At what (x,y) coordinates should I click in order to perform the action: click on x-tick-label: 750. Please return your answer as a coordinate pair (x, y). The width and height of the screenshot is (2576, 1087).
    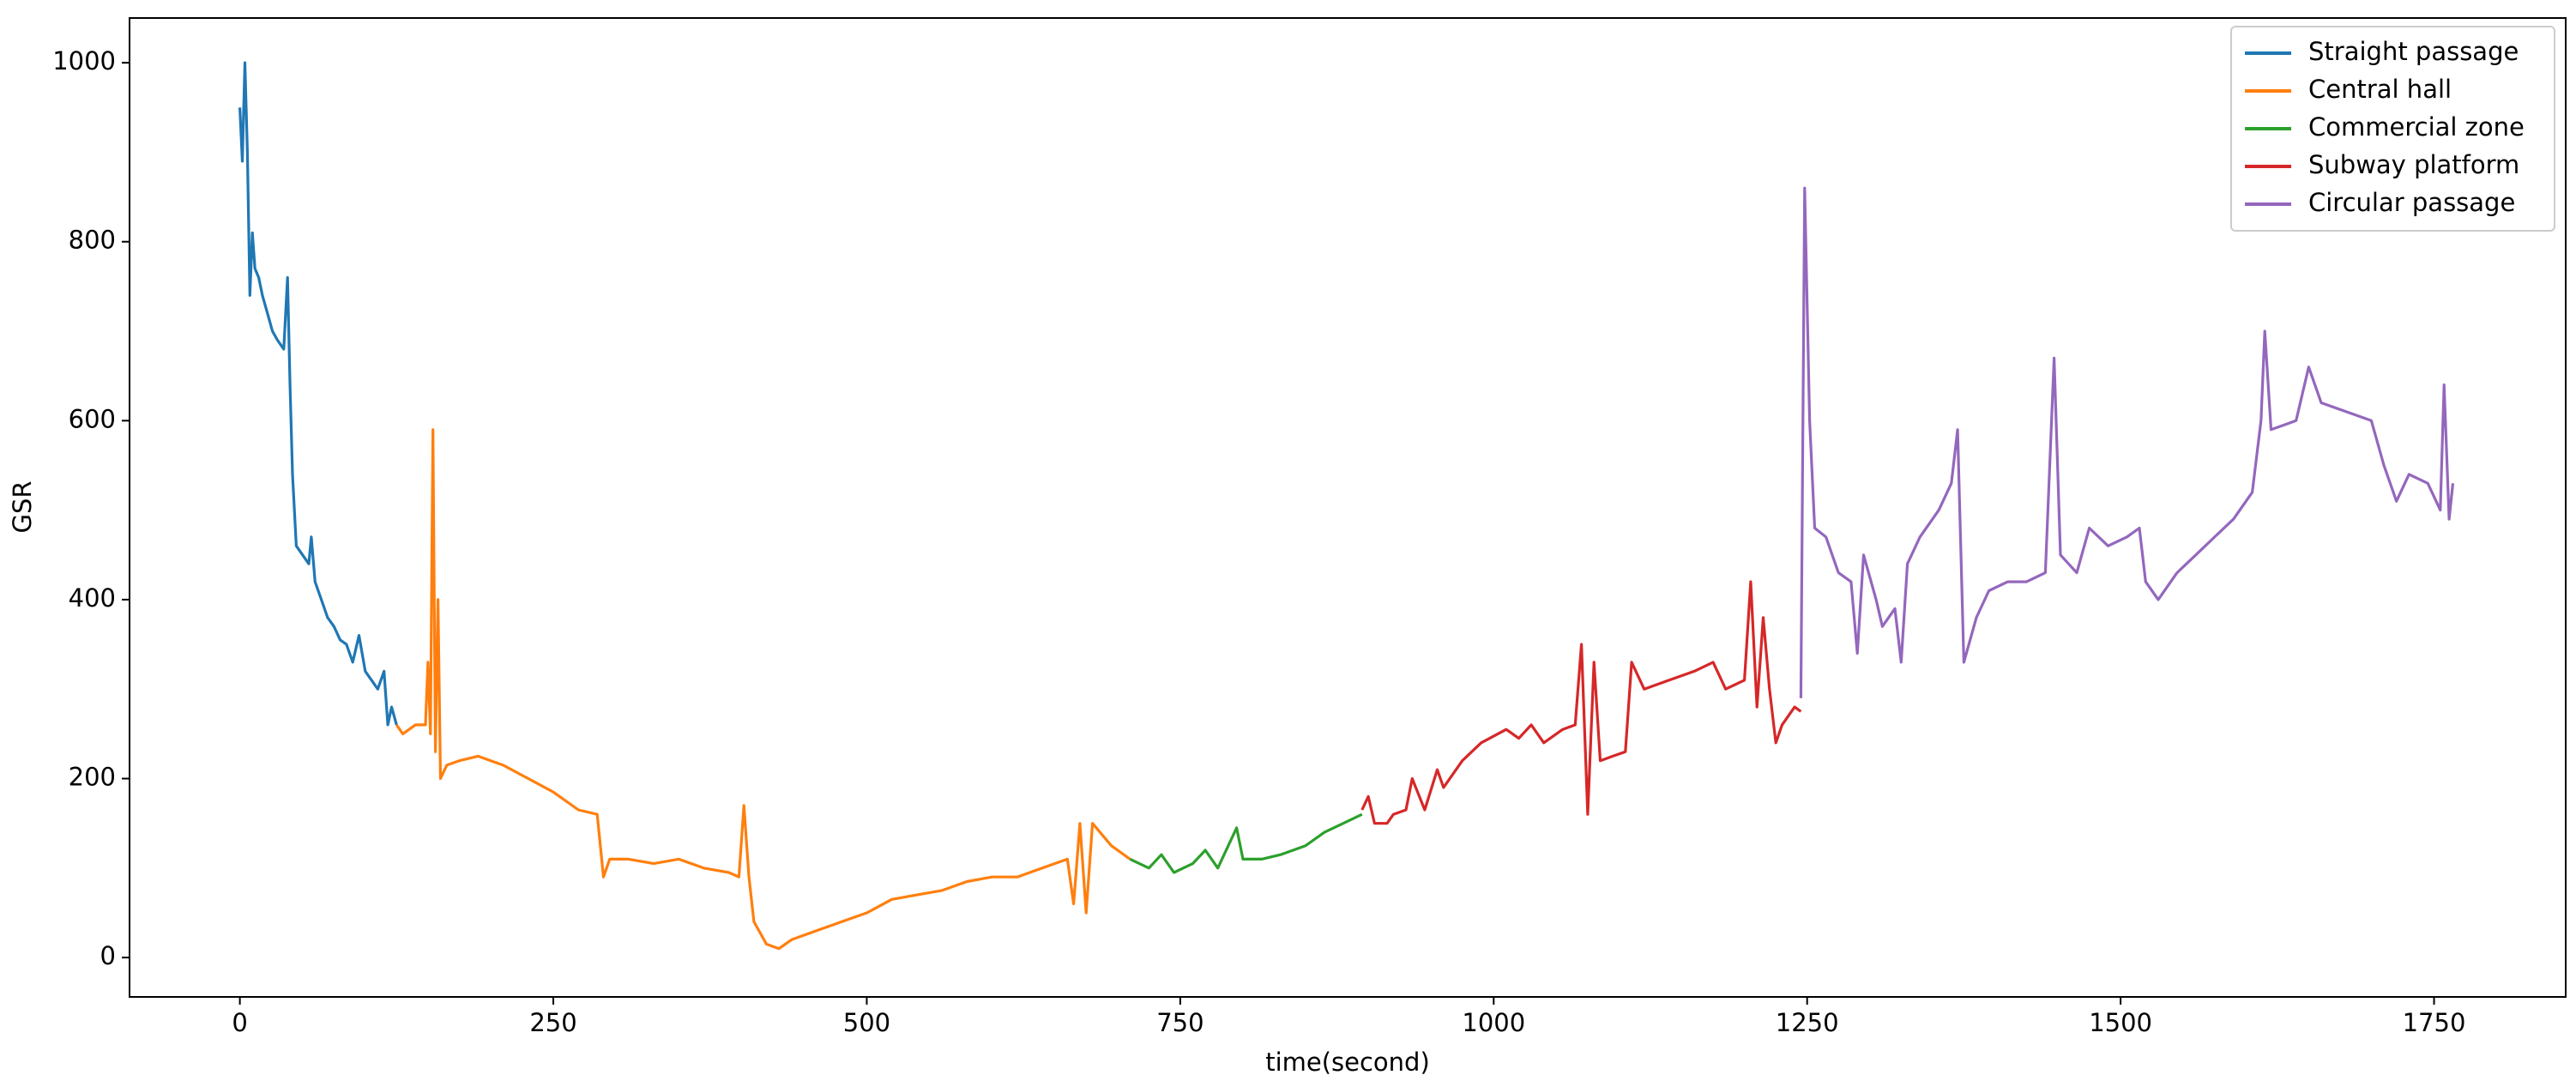
    Looking at the image, I should click on (1180, 1022).